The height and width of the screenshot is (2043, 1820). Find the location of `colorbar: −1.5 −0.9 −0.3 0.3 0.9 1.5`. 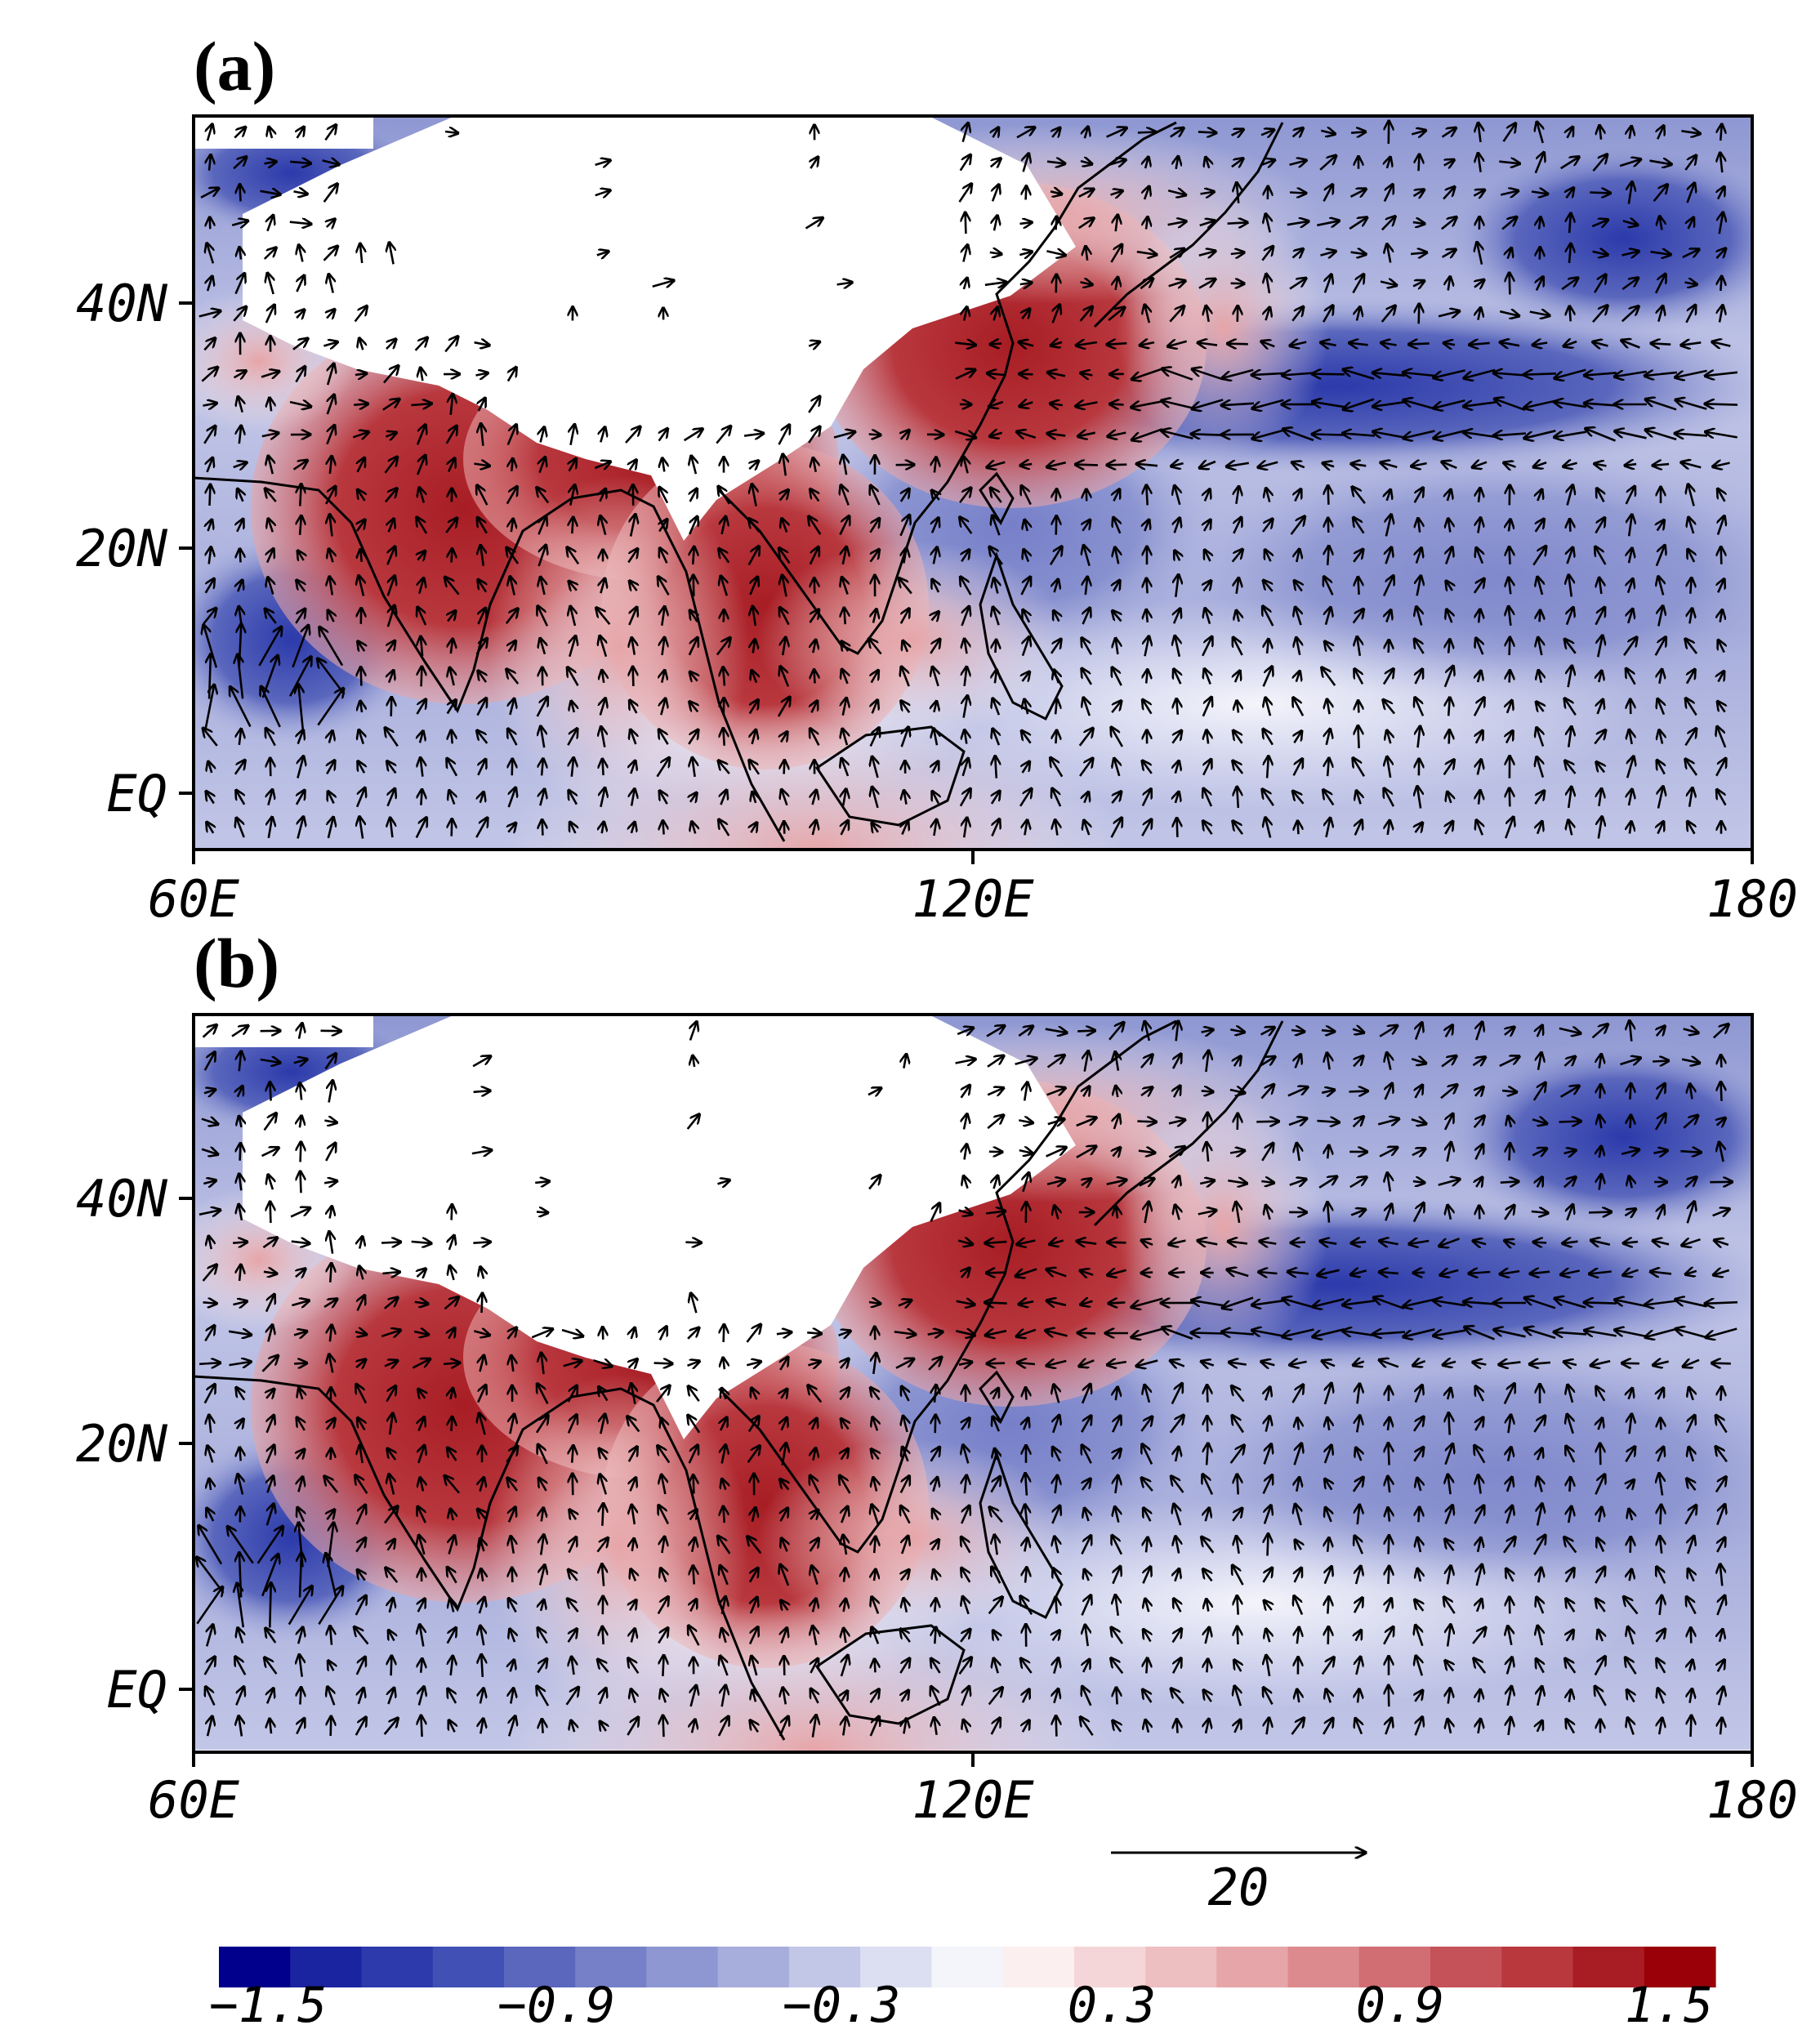

colorbar: −1.5 −0.9 −0.3 0.3 0.9 1.5 is located at coordinates (963, 1991).